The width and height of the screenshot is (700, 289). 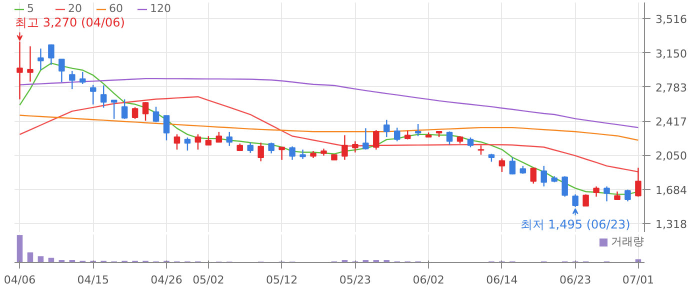 I want to click on x-tick-label: 06/14, so click(x=502, y=280).